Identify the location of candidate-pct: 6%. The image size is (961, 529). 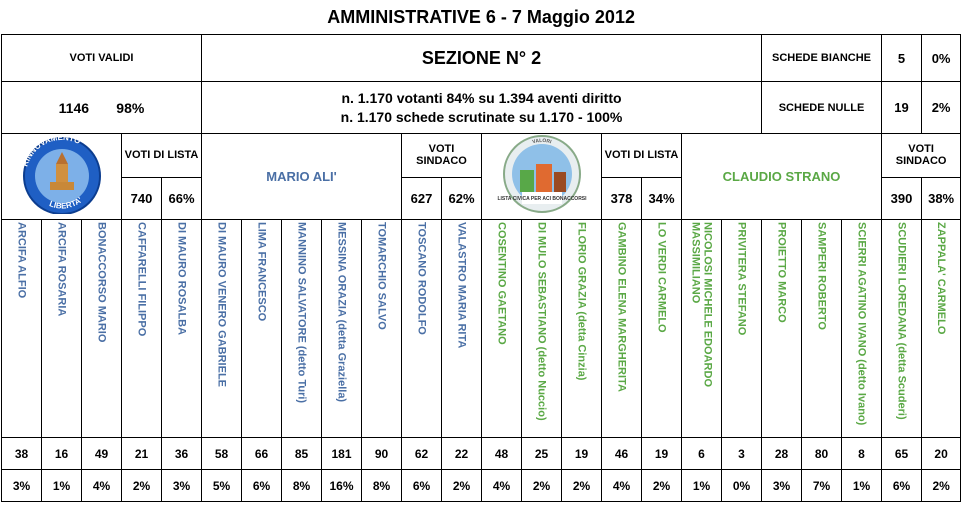
(901, 485).